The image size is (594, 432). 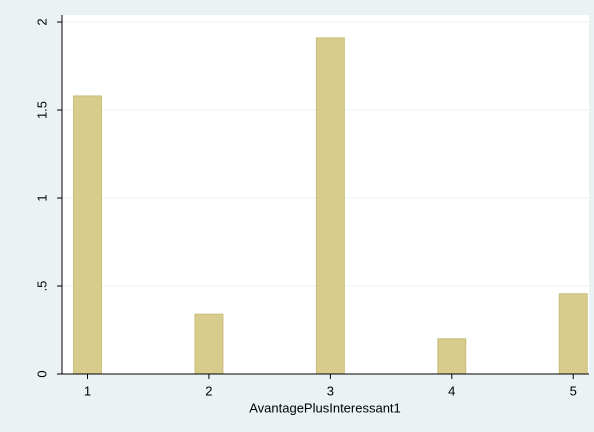 I want to click on x-tick-label: 5, so click(x=573, y=390).